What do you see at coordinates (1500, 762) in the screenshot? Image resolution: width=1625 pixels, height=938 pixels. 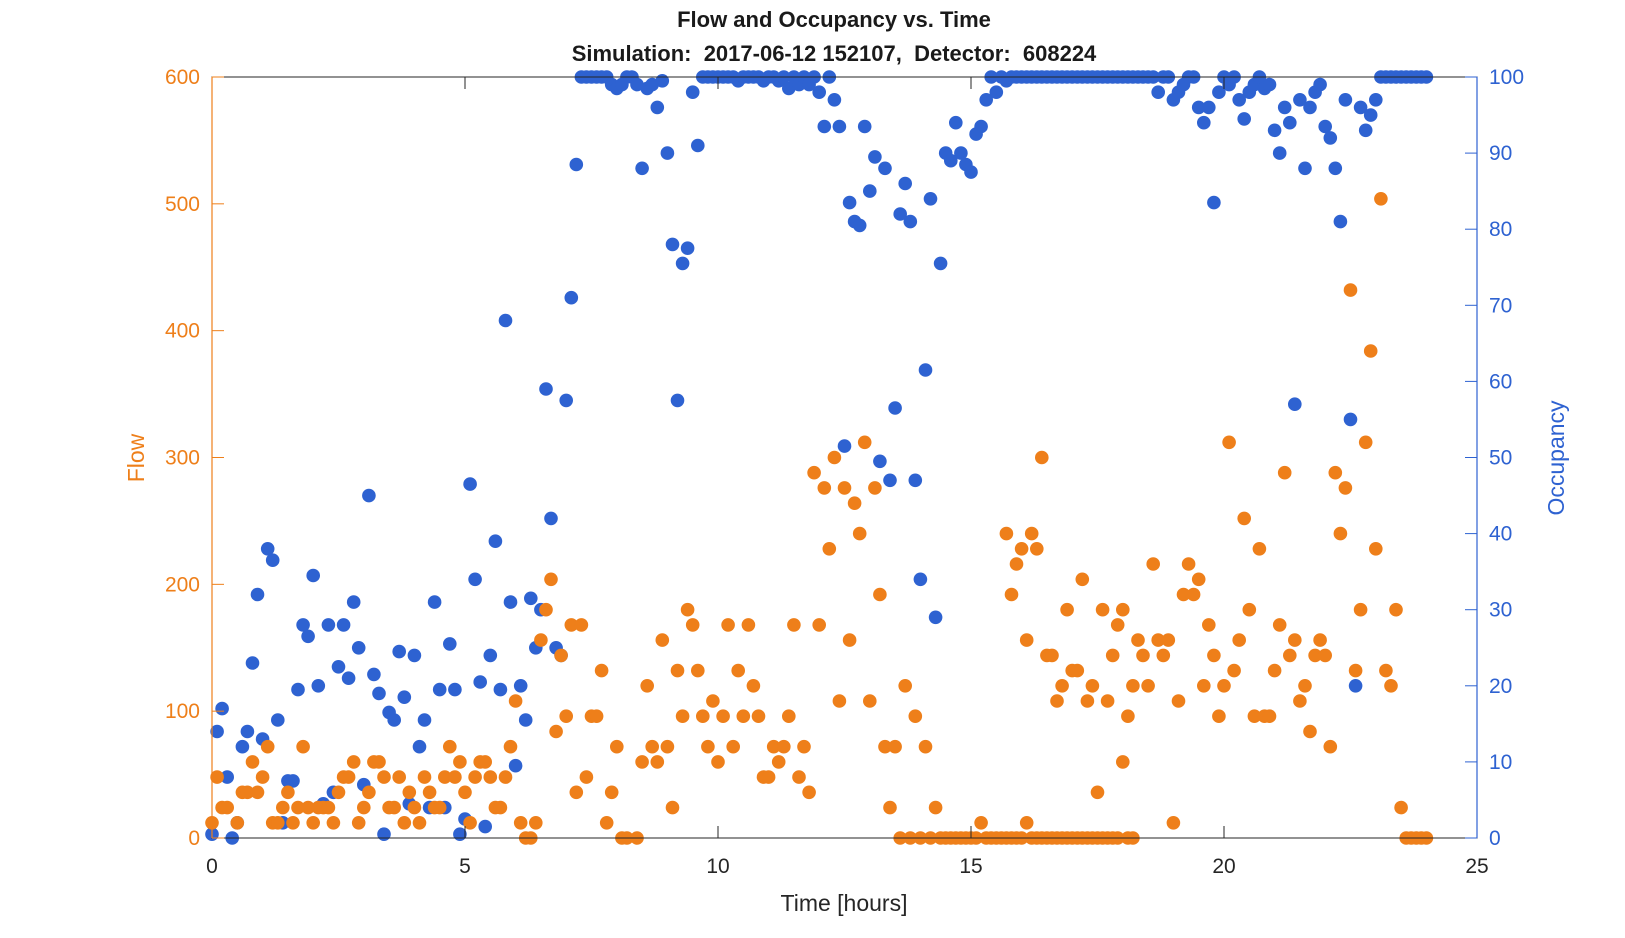 I see `right-tick-label: 10` at bounding box center [1500, 762].